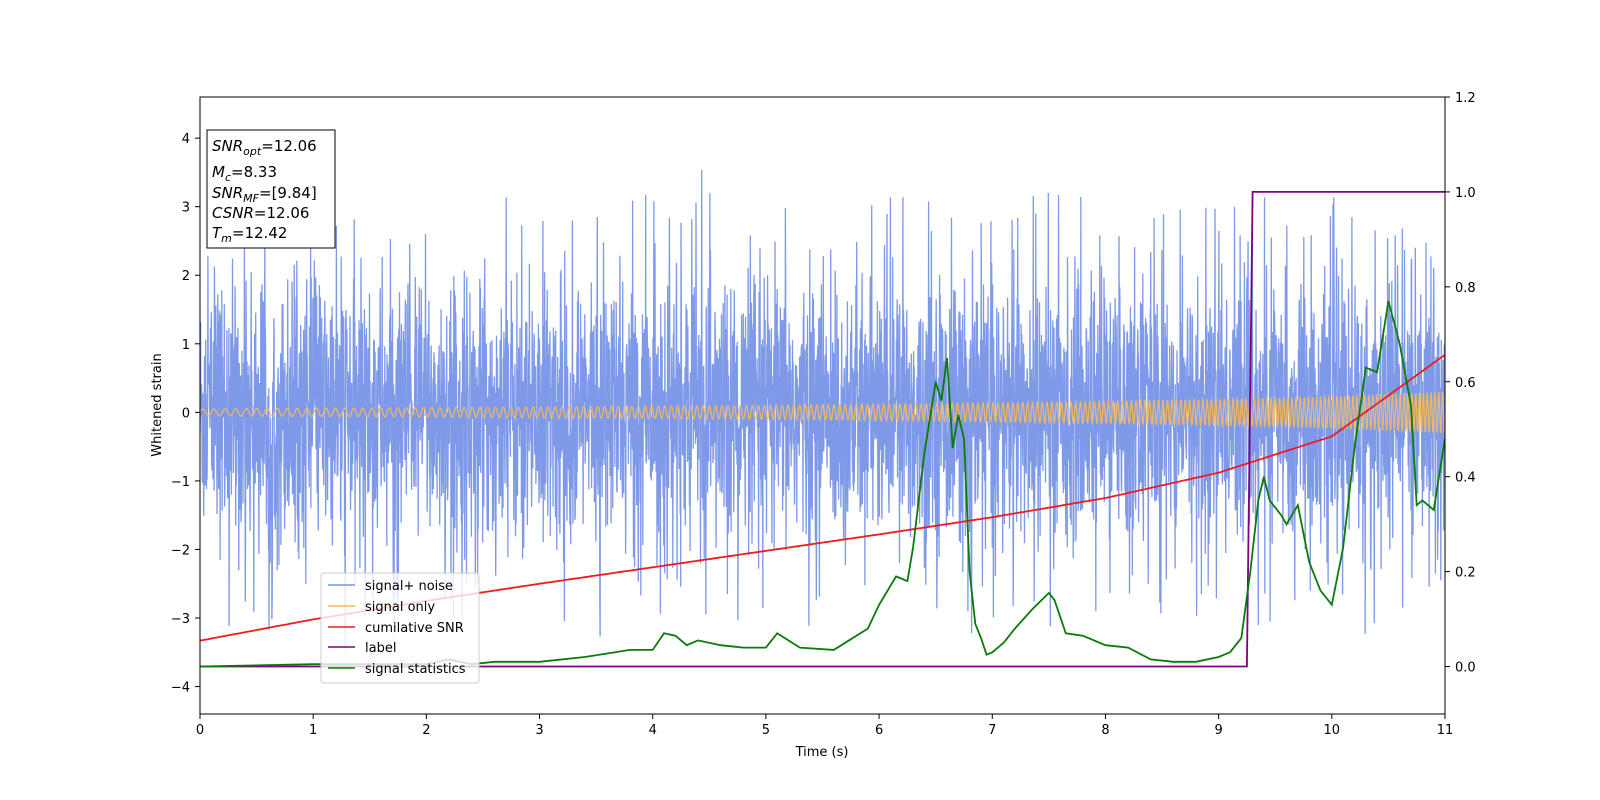  What do you see at coordinates (186, 208) in the screenshot?
I see `y-tick-label: 3` at bounding box center [186, 208].